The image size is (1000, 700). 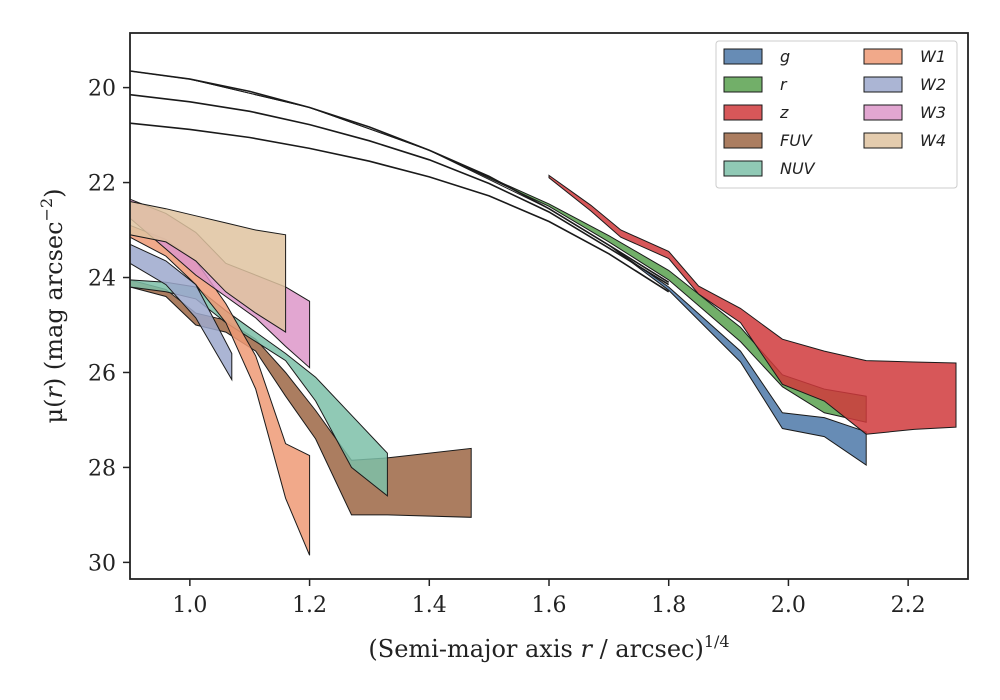 What do you see at coordinates (933, 84) in the screenshot?
I see `legend-label-w2: W2` at bounding box center [933, 84].